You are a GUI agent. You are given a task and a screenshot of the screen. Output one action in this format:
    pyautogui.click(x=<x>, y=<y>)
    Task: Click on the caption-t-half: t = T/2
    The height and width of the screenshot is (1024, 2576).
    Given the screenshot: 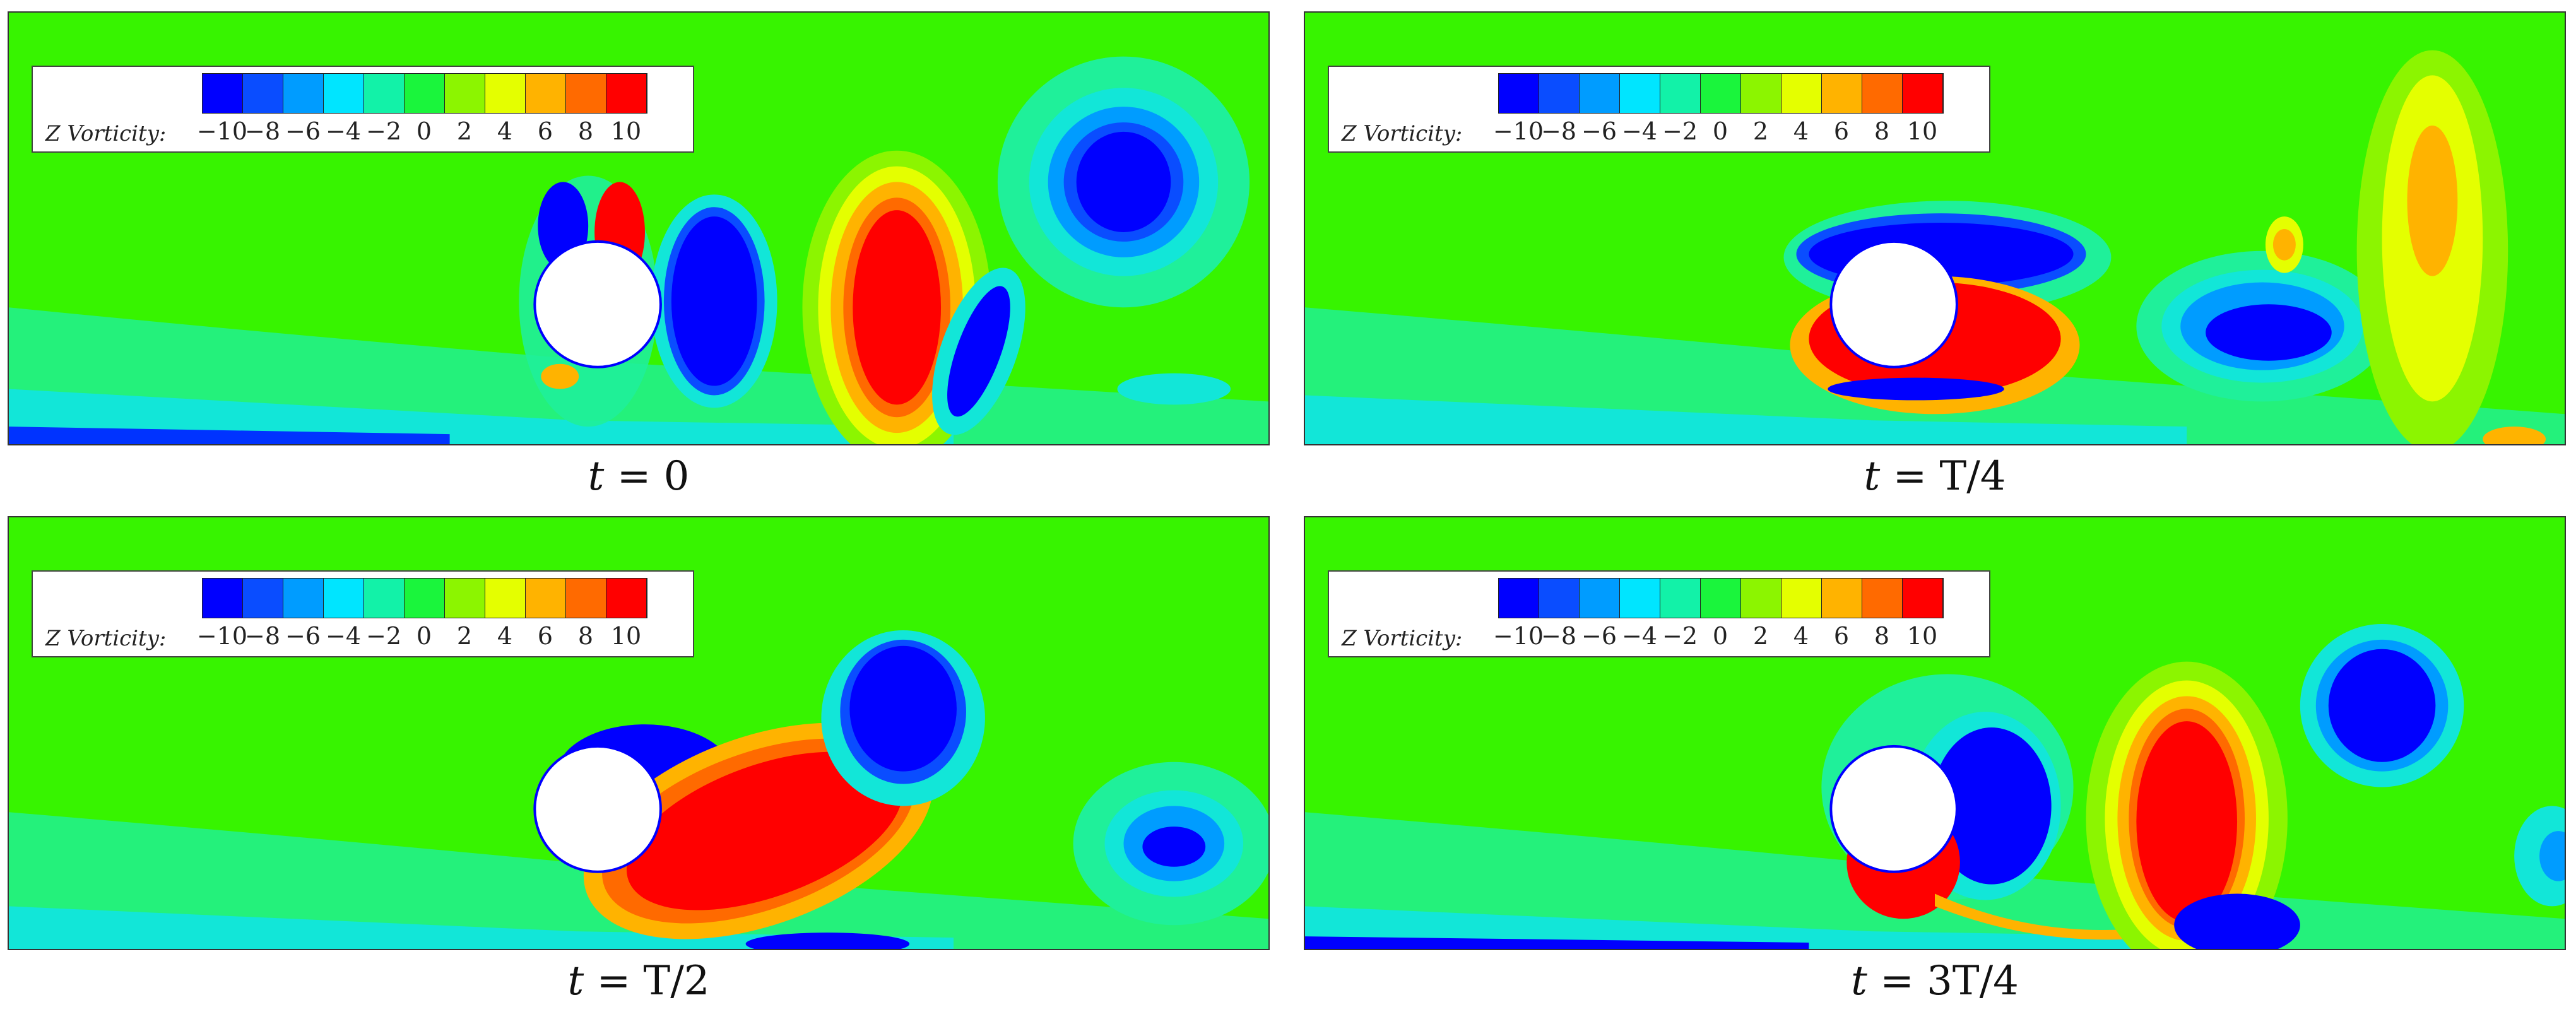 What is the action you would take?
    pyautogui.click(x=639, y=981)
    